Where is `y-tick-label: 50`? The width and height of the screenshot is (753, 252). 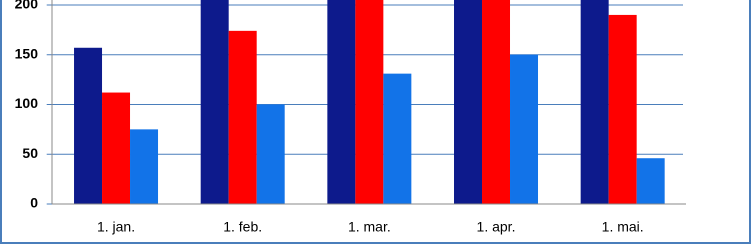 y-tick-label: 50 is located at coordinates (30, 153).